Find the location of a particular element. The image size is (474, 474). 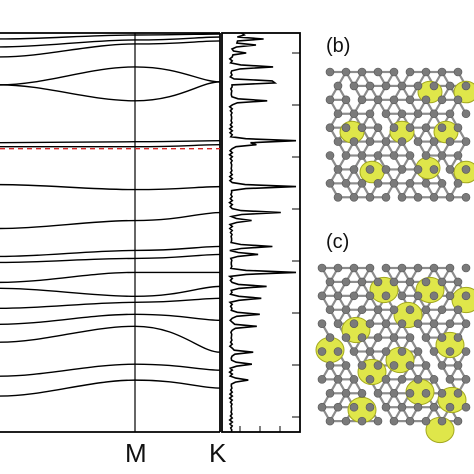

panel-b-label: (b) is located at coordinates (338, 46).